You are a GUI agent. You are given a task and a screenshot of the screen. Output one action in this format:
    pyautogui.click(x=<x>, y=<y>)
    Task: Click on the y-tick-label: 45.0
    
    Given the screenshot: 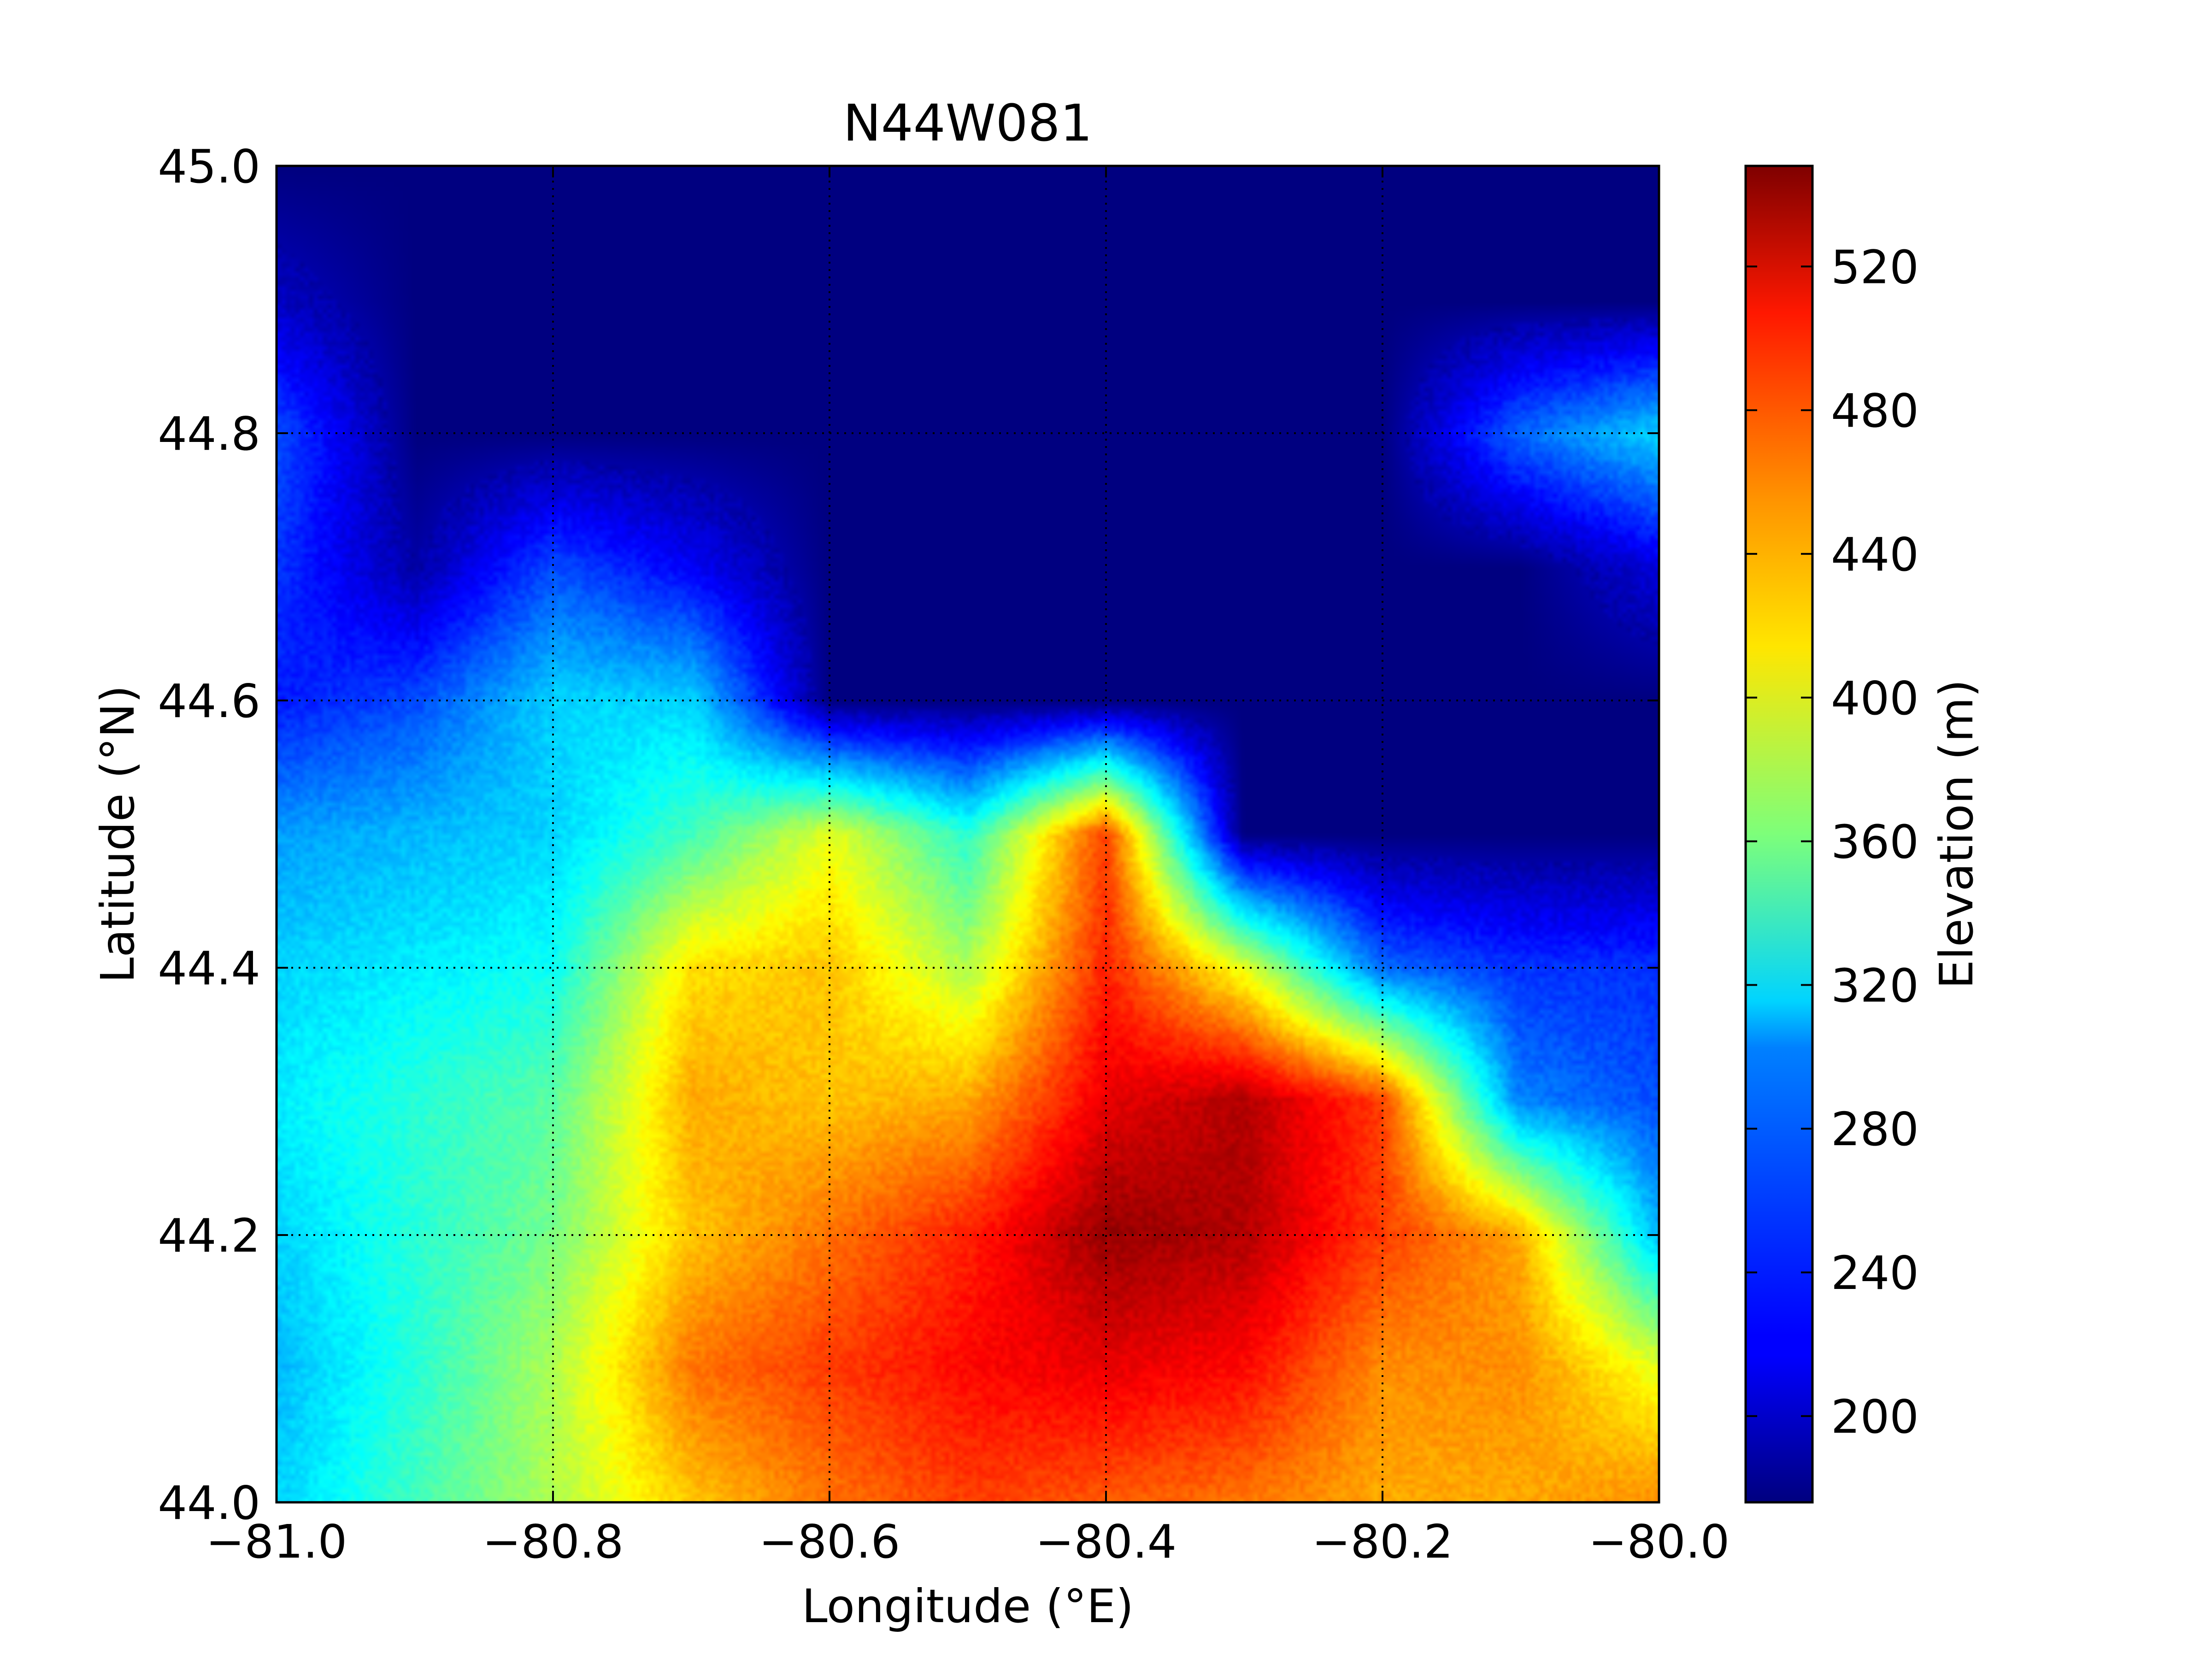 What is the action you would take?
    pyautogui.click(x=209, y=167)
    